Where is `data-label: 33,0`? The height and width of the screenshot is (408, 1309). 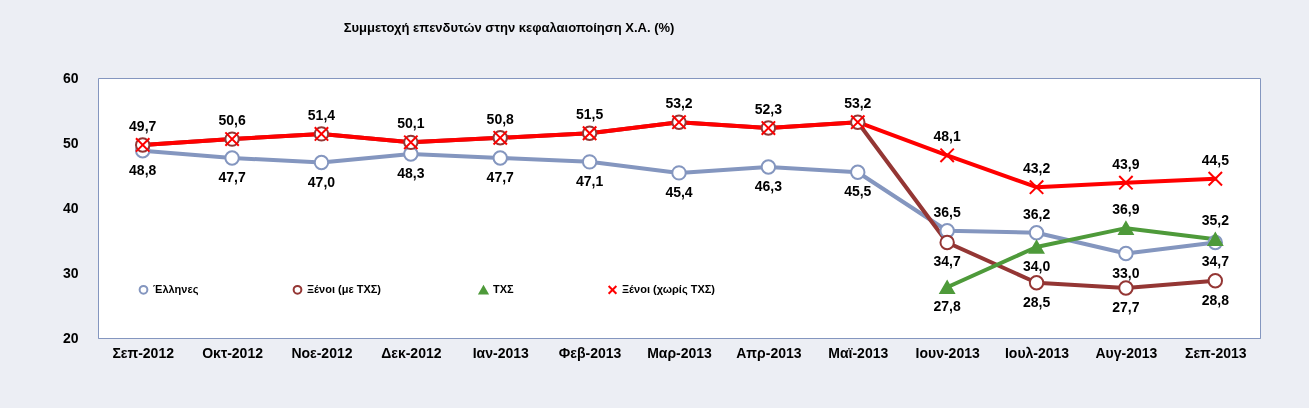 data-label: 33,0 is located at coordinates (1126, 272).